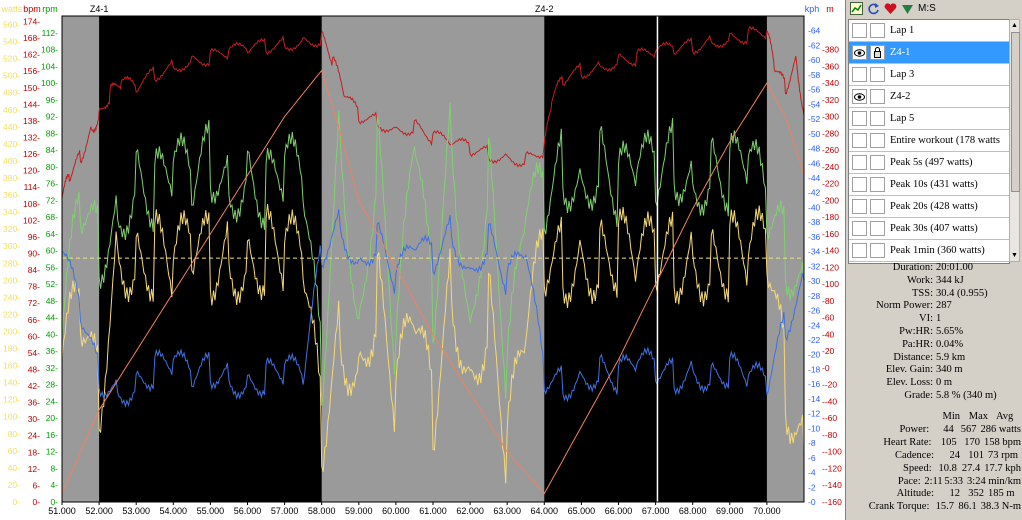  I want to click on lock-icon, so click(877, 52).